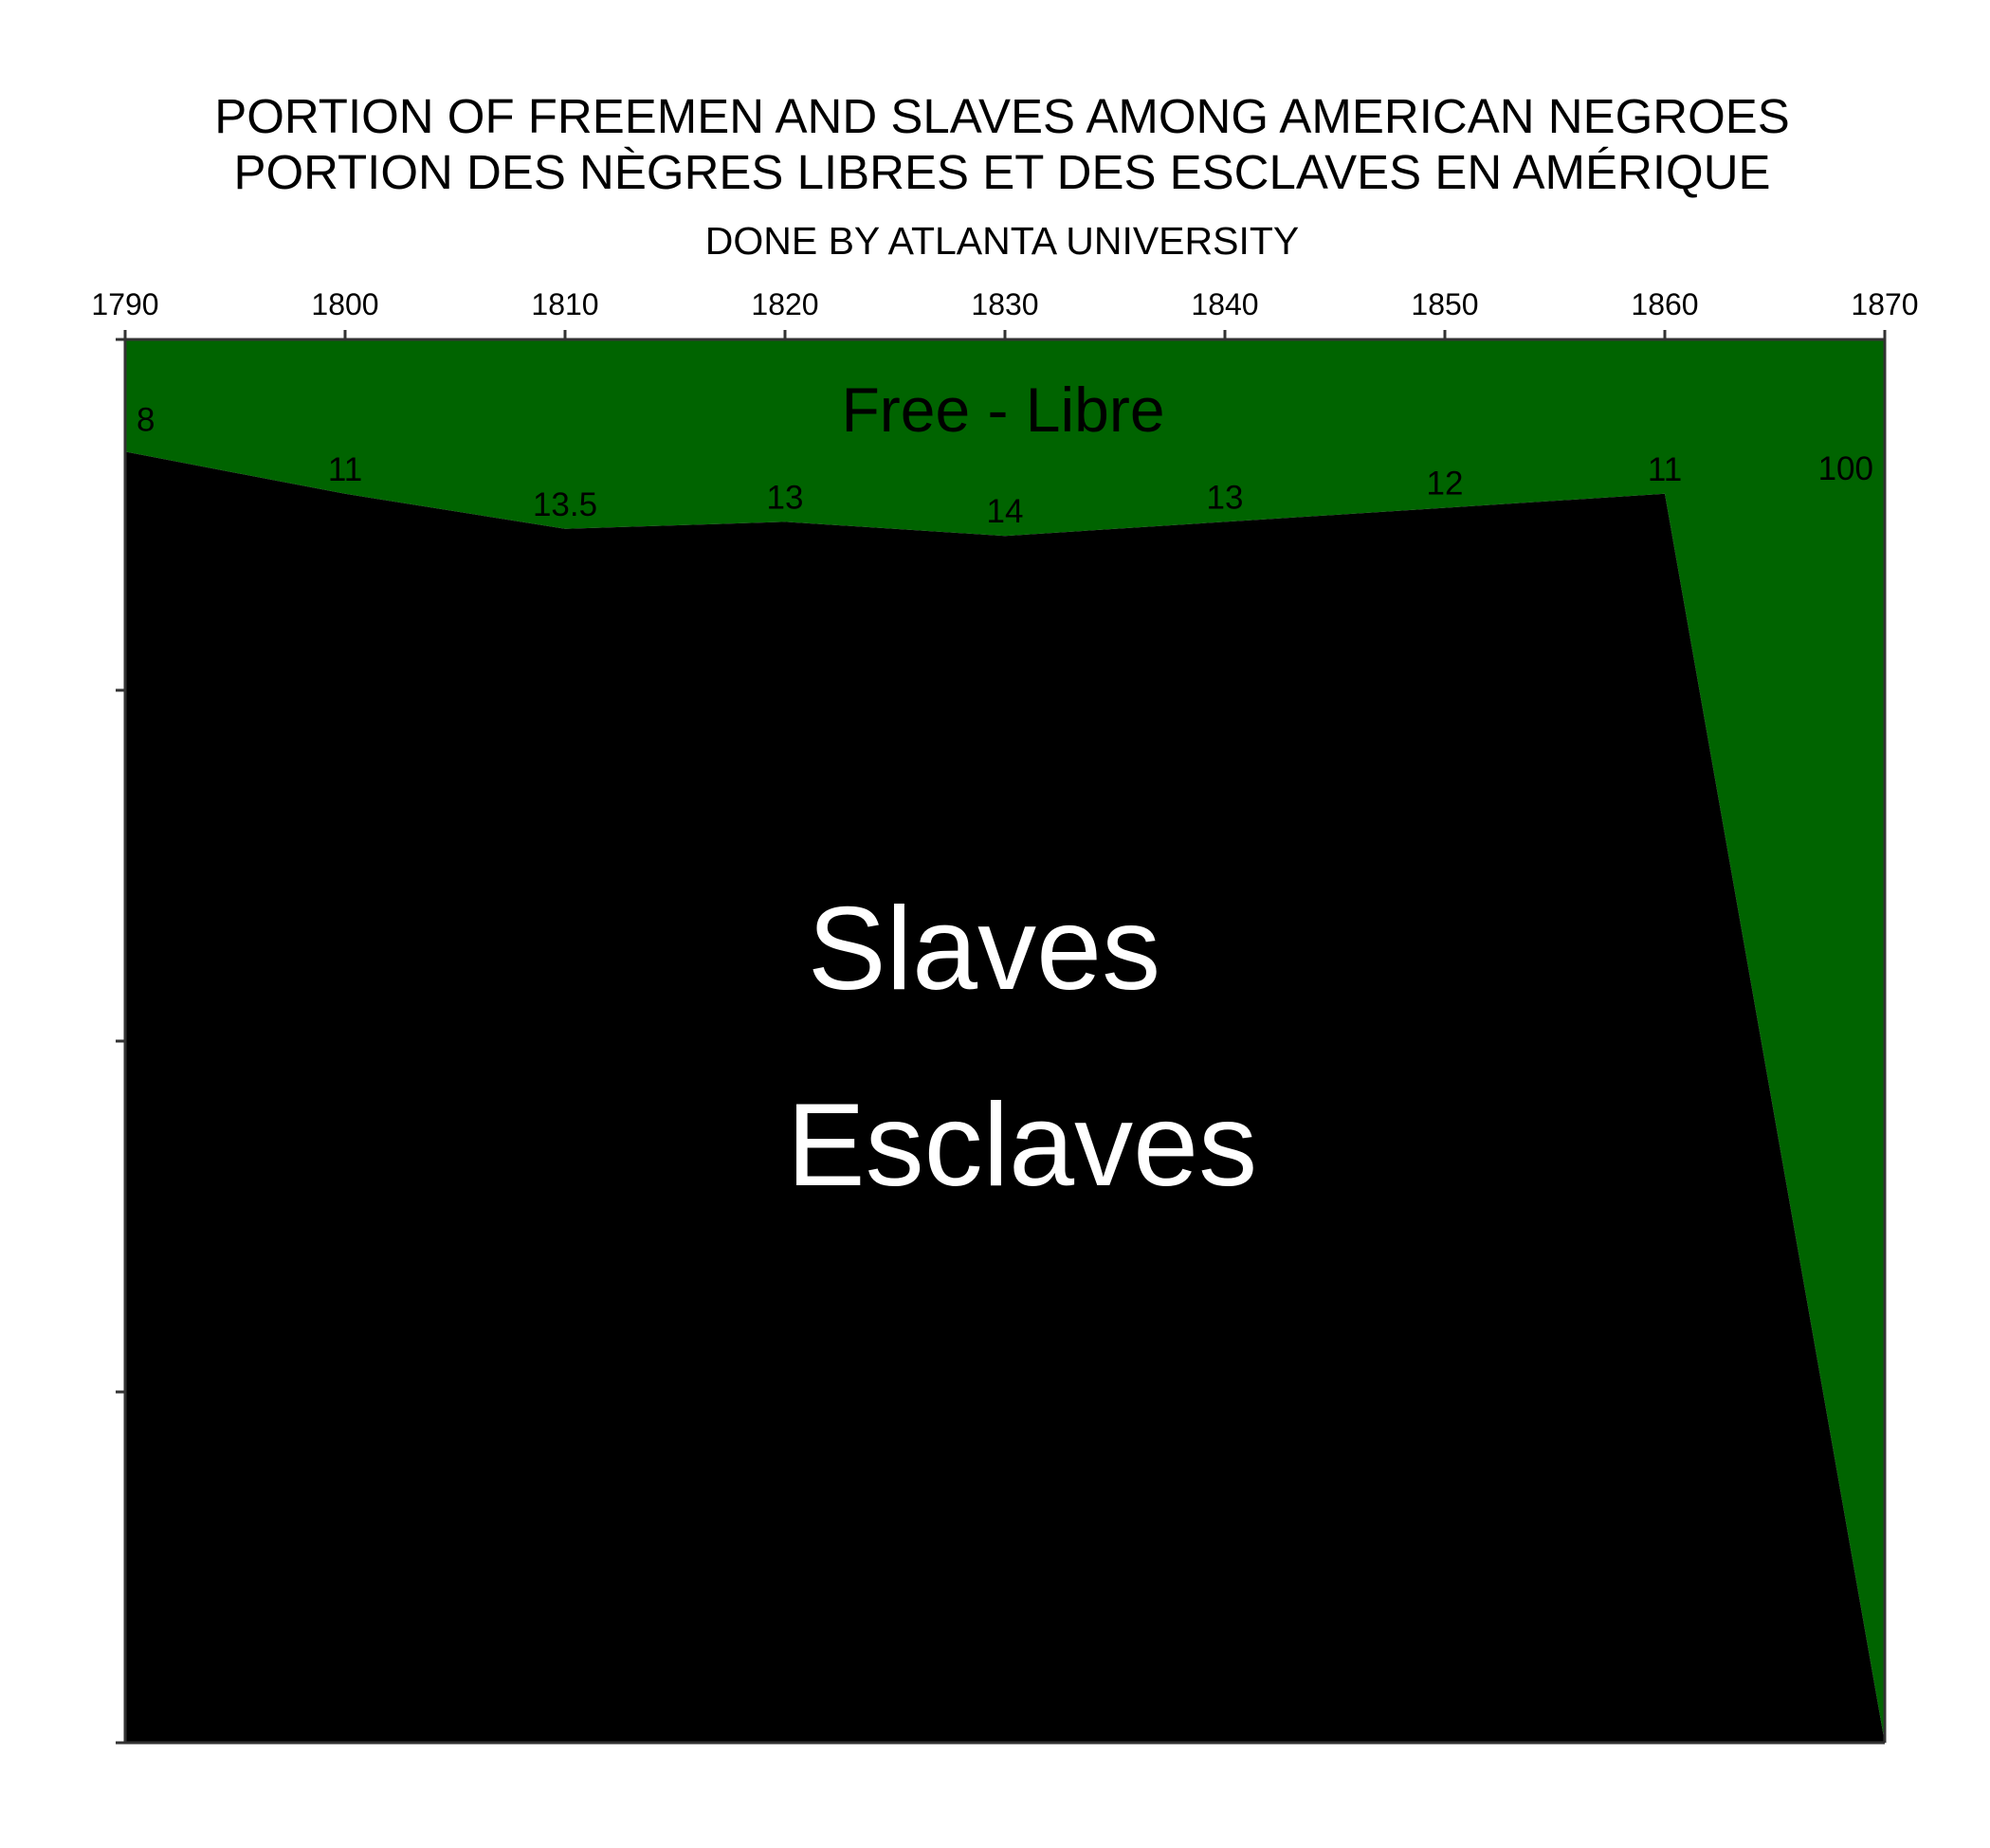  I want to click on x-tick-label: 1840, so click(1224, 304).